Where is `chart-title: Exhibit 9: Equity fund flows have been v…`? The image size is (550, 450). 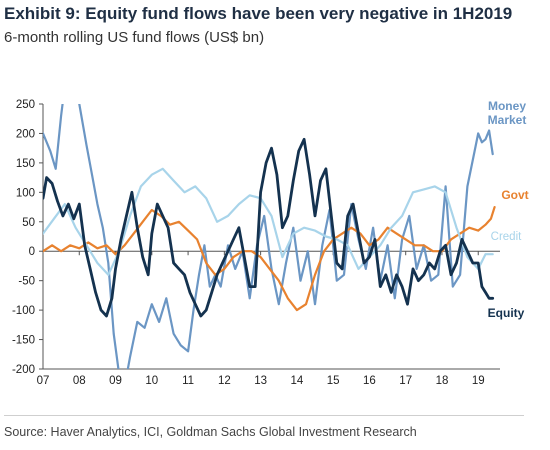
chart-title: Exhibit 9: Equity fund flows have been v… is located at coordinates (258, 13).